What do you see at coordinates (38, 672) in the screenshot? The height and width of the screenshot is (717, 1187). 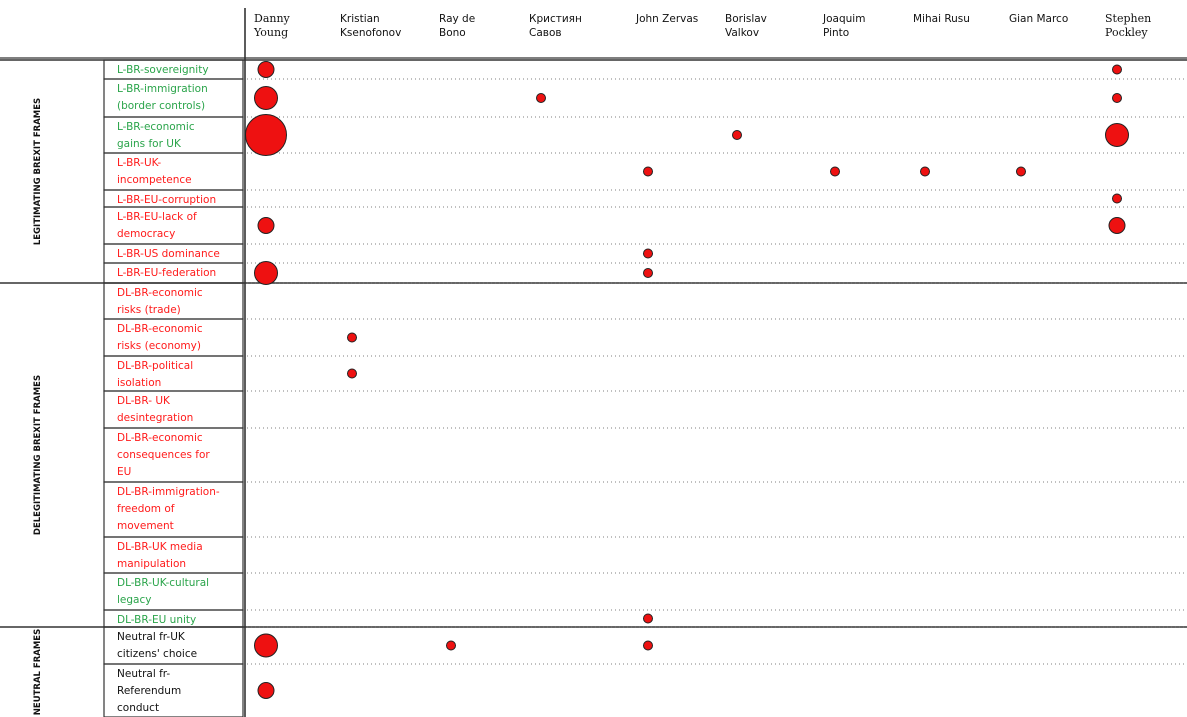 I see `group-label-2: NEUTRAL FRAMES` at bounding box center [38, 672].